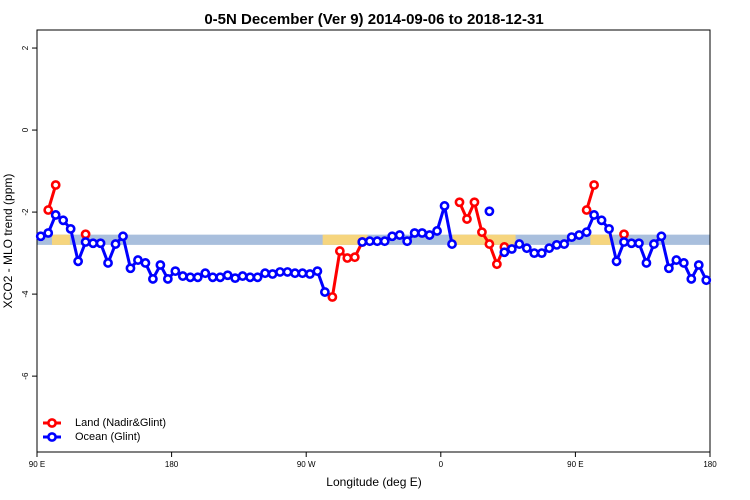  What do you see at coordinates (373, 482) in the screenshot?
I see `x-axis-label: Longitude (deg E)` at bounding box center [373, 482].